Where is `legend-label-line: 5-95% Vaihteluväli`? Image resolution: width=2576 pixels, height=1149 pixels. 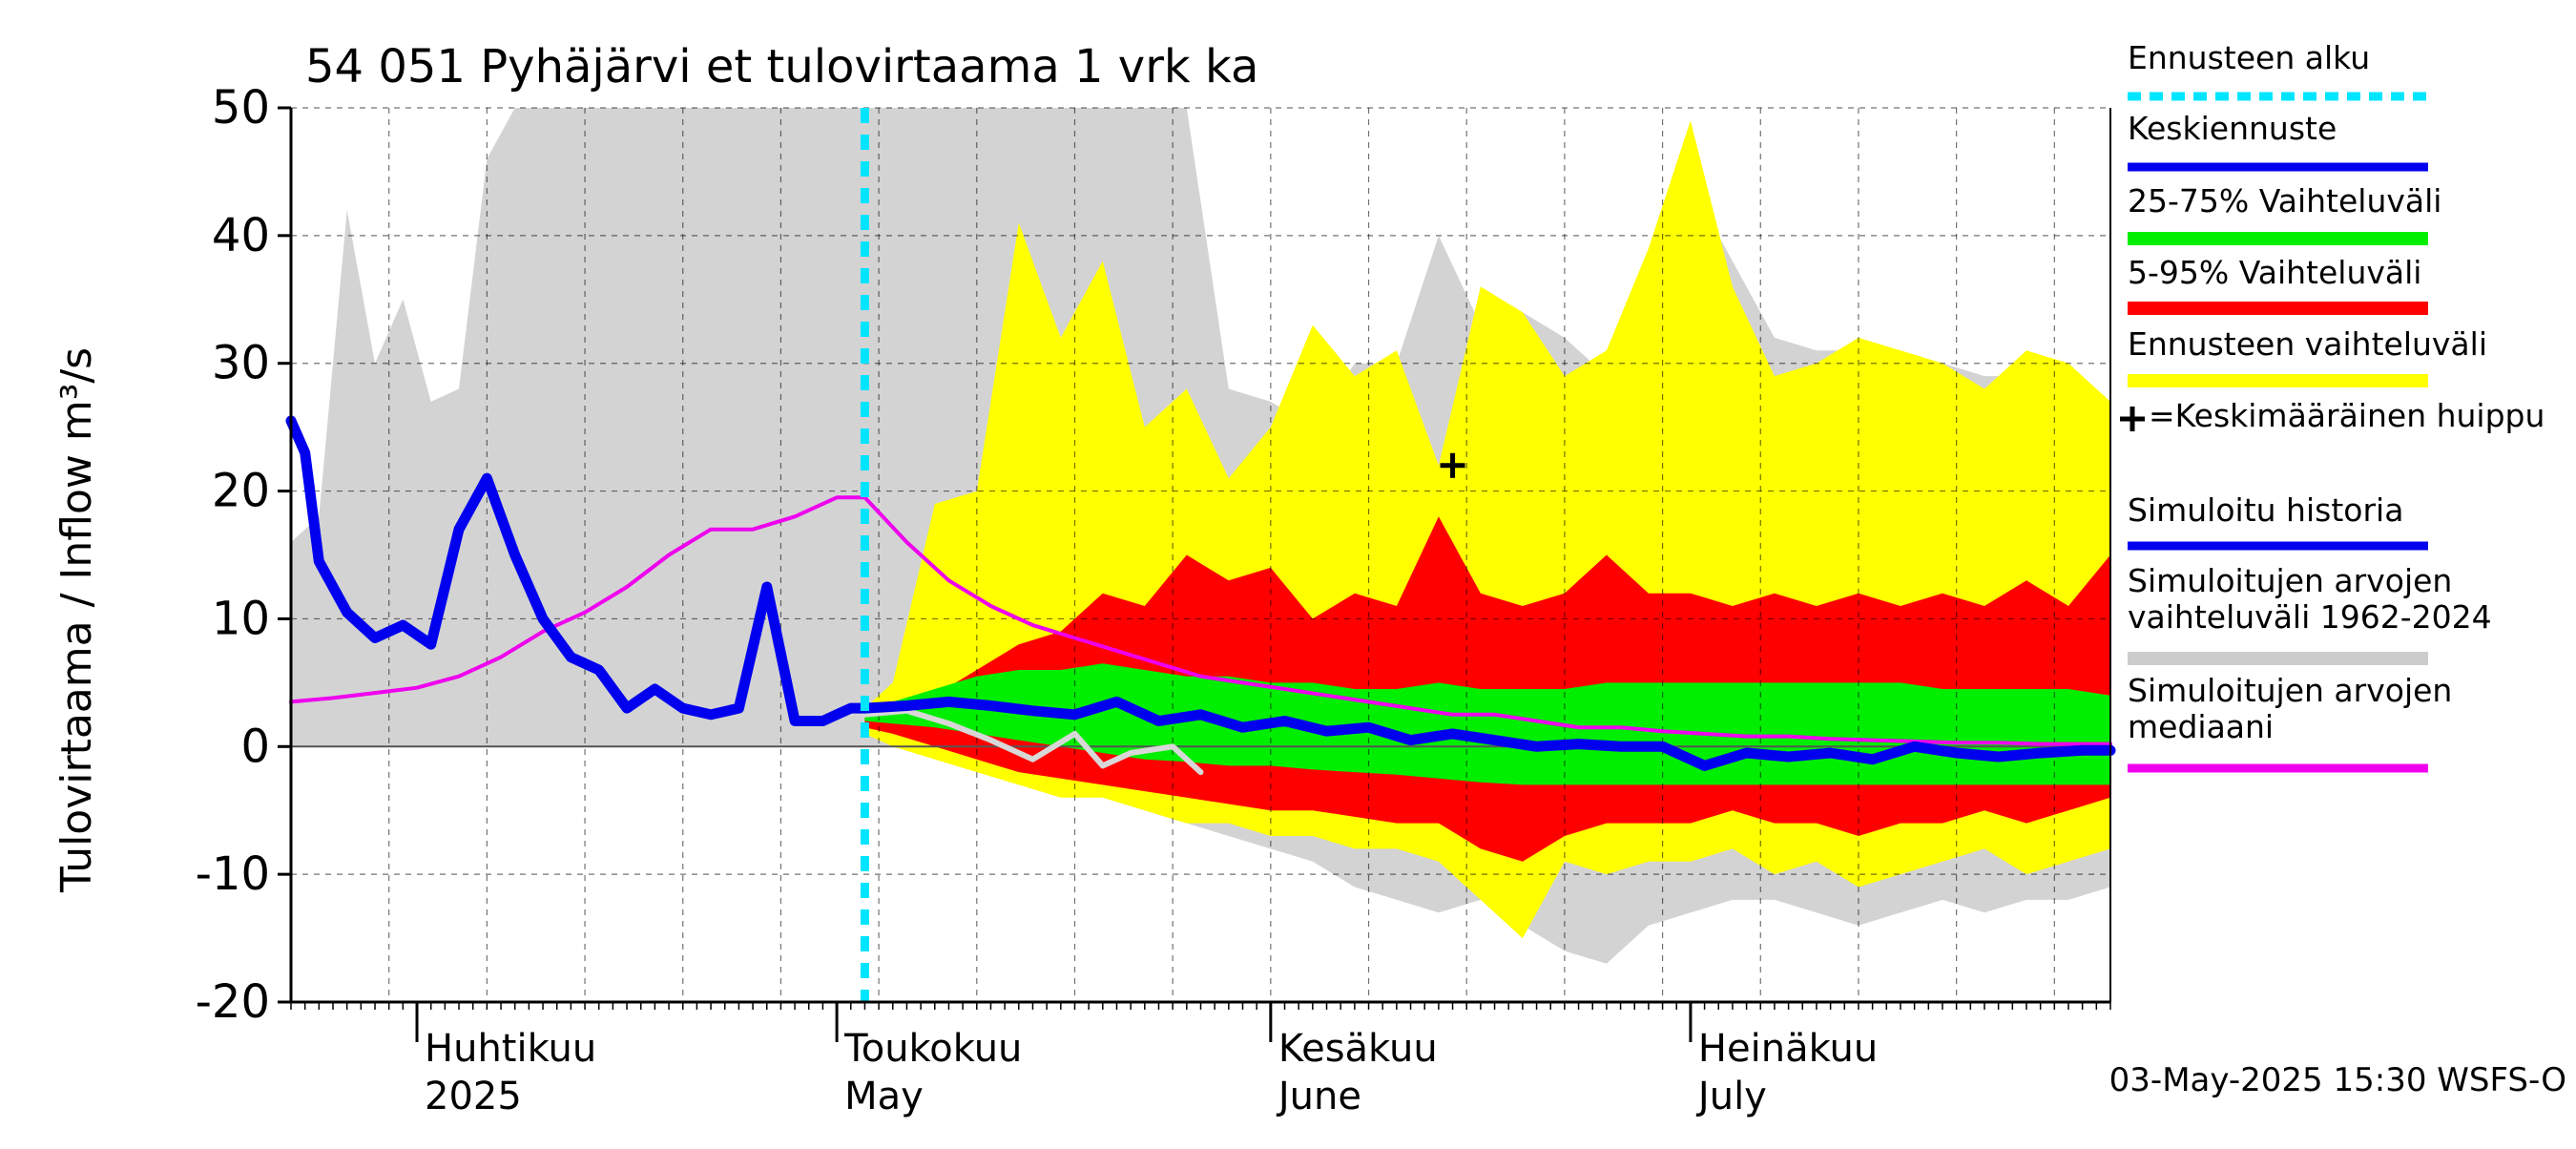
legend-label-line: 5-95% Vaihteluväli is located at coordinates (2274, 272).